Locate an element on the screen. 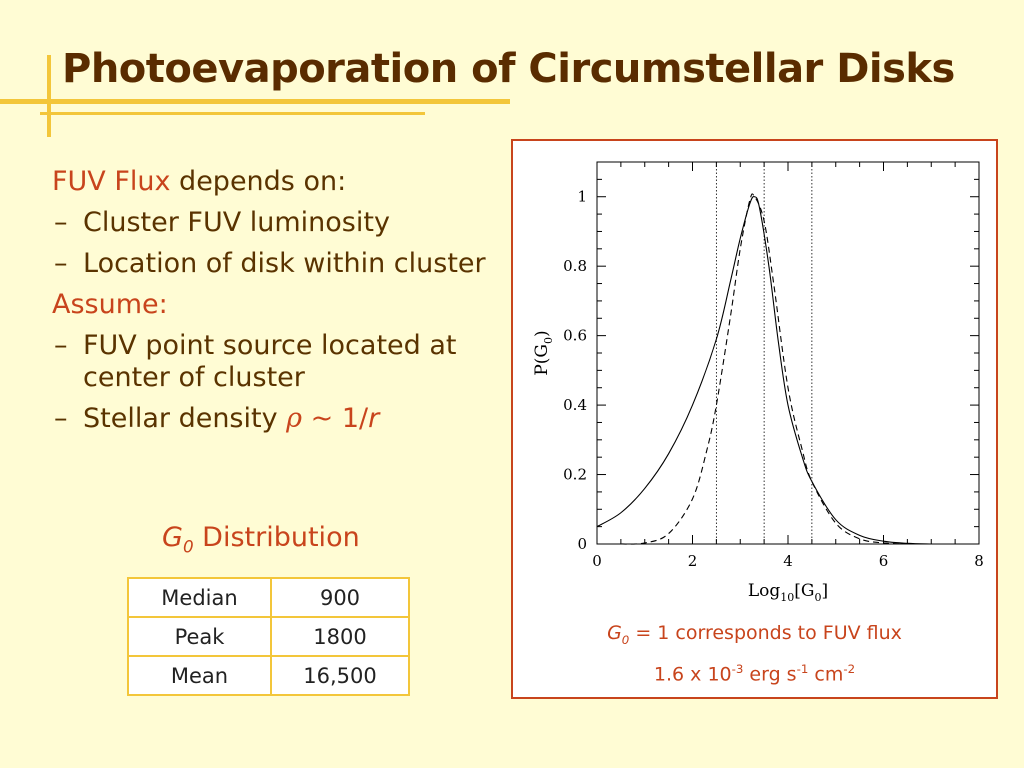 The height and width of the screenshot is (768, 1024). solid-curve is located at coordinates (764, 370).